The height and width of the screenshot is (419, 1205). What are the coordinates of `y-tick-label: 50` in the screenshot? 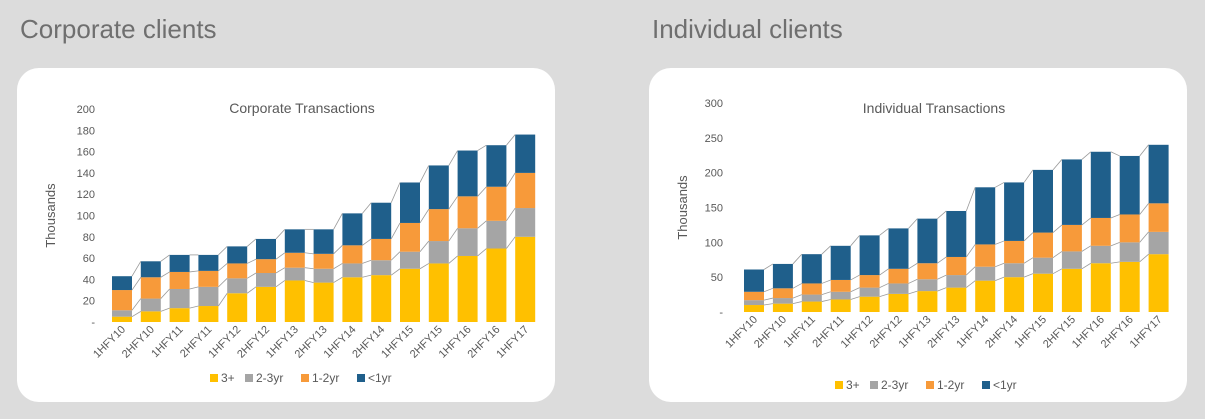 It's located at (717, 278).